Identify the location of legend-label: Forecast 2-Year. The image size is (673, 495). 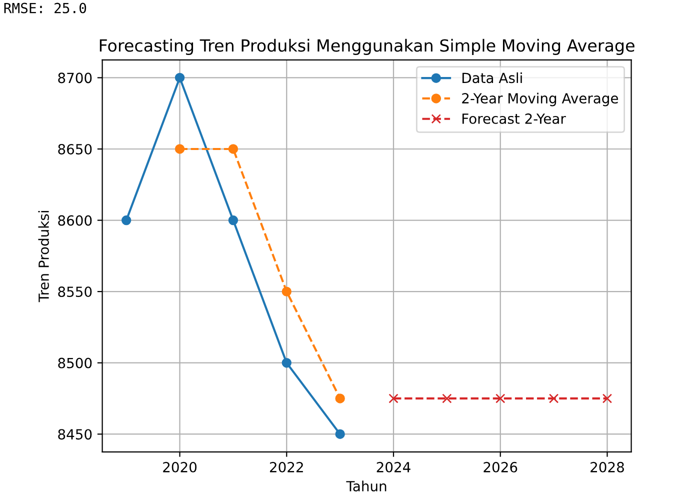
(514, 118).